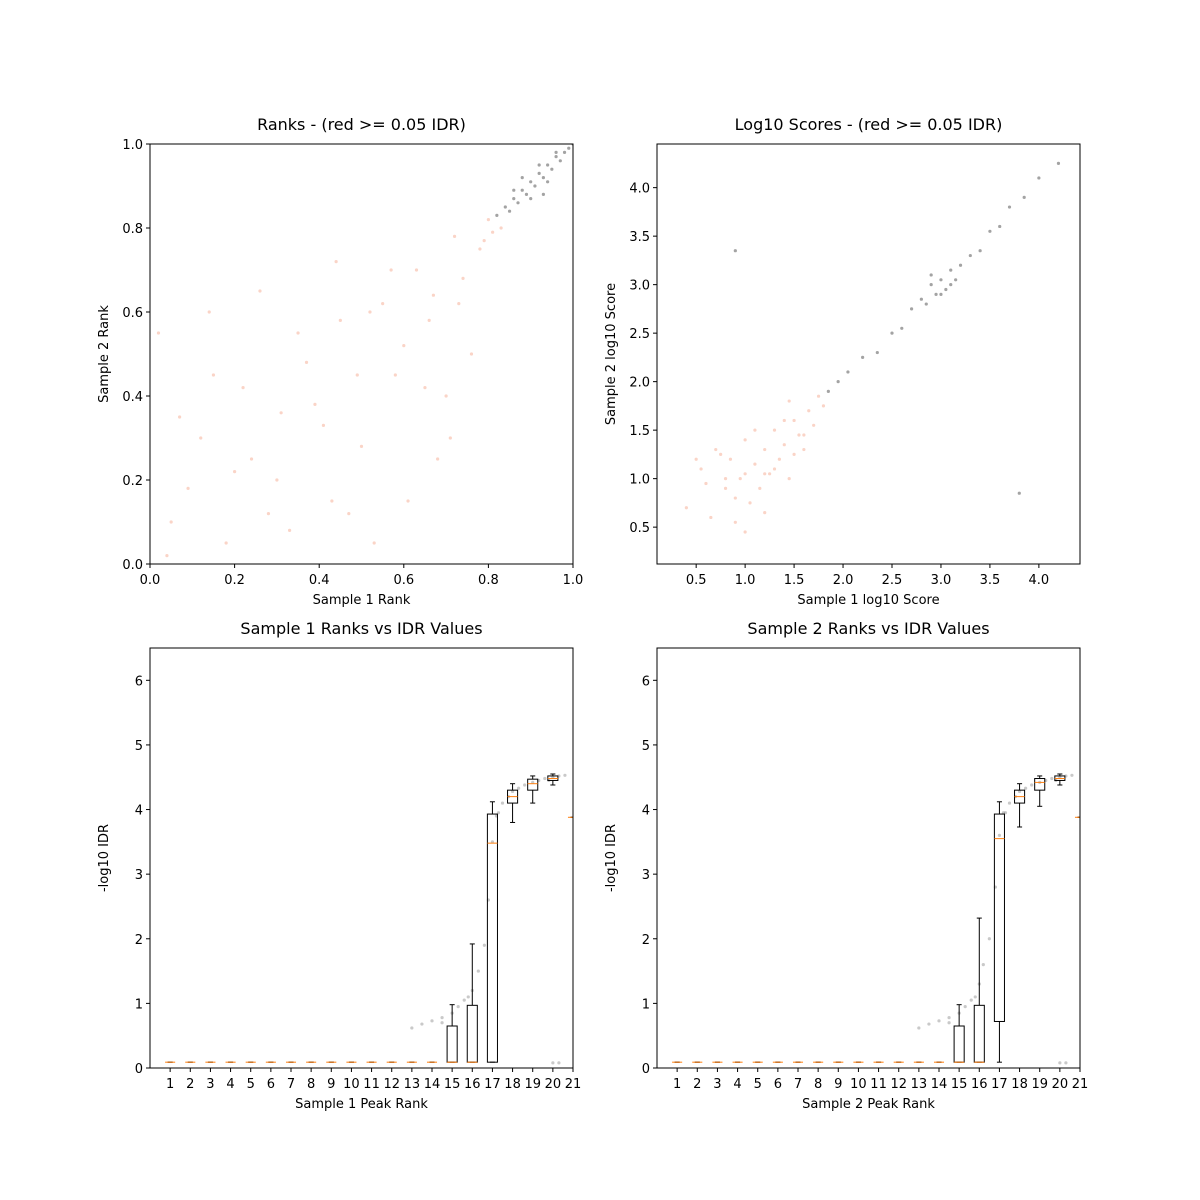 This screenshot has height=1200, width=1200. Describe the element at coordinates (391, 1084) in the screenshot. I see `x-tick-label: 12` at that location.